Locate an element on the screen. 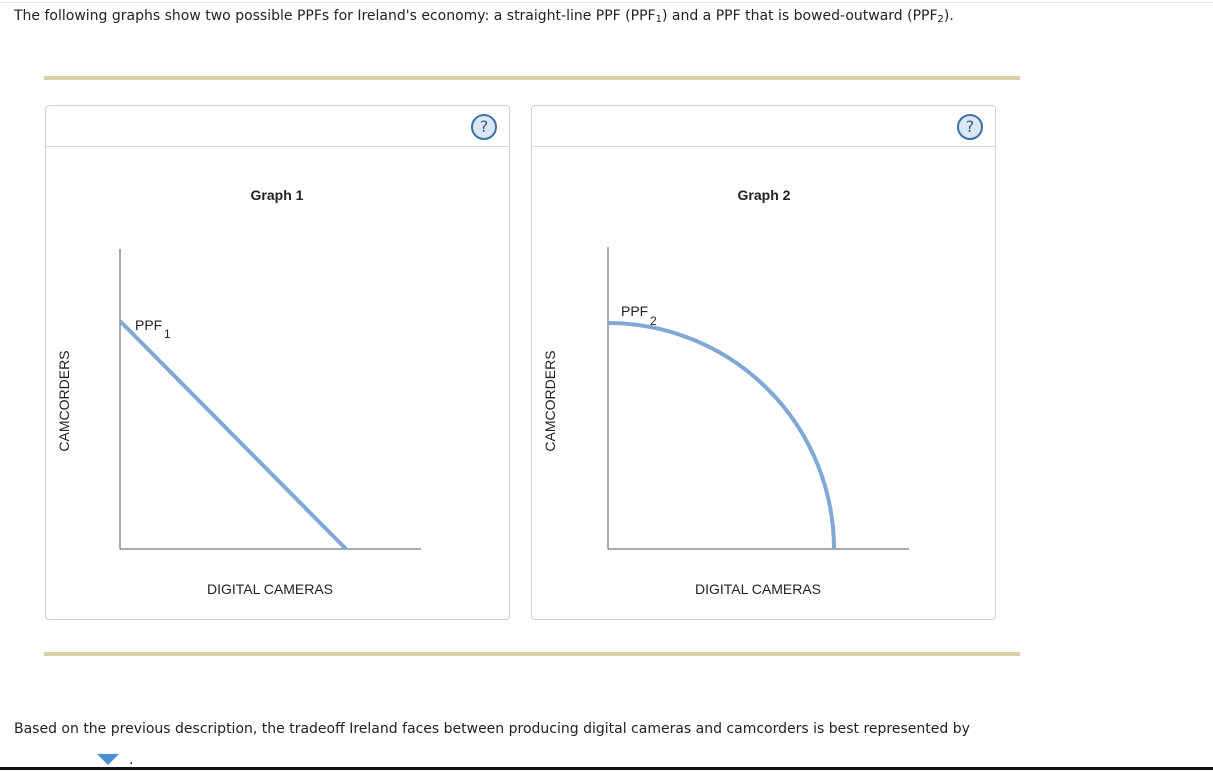 The height and width of the screenshot is (771, 1213). dropdown is located at coordinates (108, 760).